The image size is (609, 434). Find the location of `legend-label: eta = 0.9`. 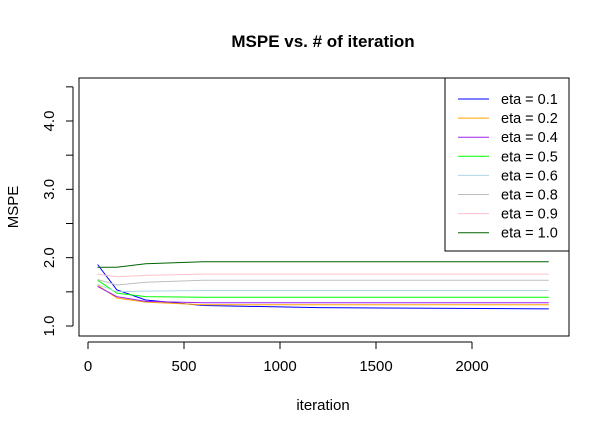

legend-label: eta = 0.9 is located at coordinates (529, 215).